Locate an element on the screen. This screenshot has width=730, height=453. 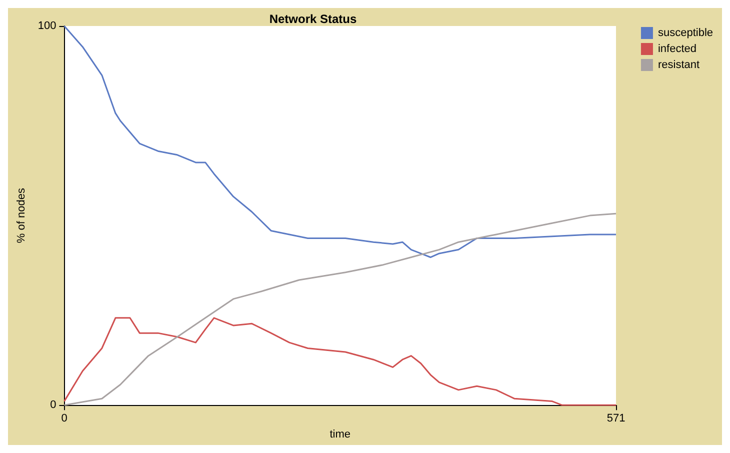
x-axis-title: time is located at coordinates (340, 434).